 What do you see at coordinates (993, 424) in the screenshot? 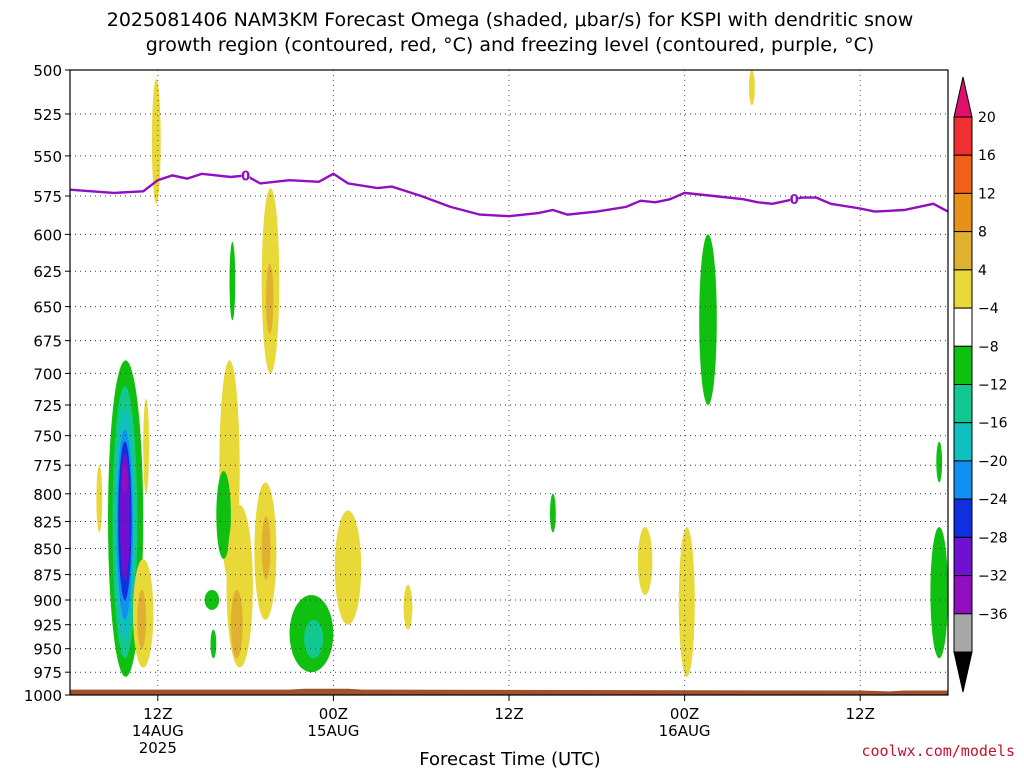
I see `colorbar-label: −16` at bounding box center [993, 424].